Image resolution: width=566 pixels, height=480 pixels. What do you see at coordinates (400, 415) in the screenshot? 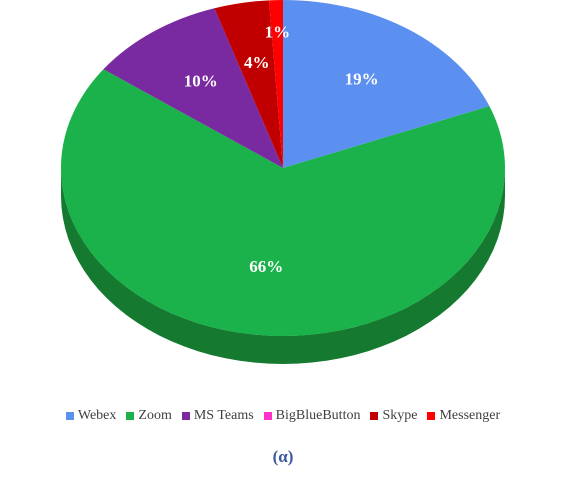
I see `legend-label-skype: Skype` at bounding box center [400, 415].